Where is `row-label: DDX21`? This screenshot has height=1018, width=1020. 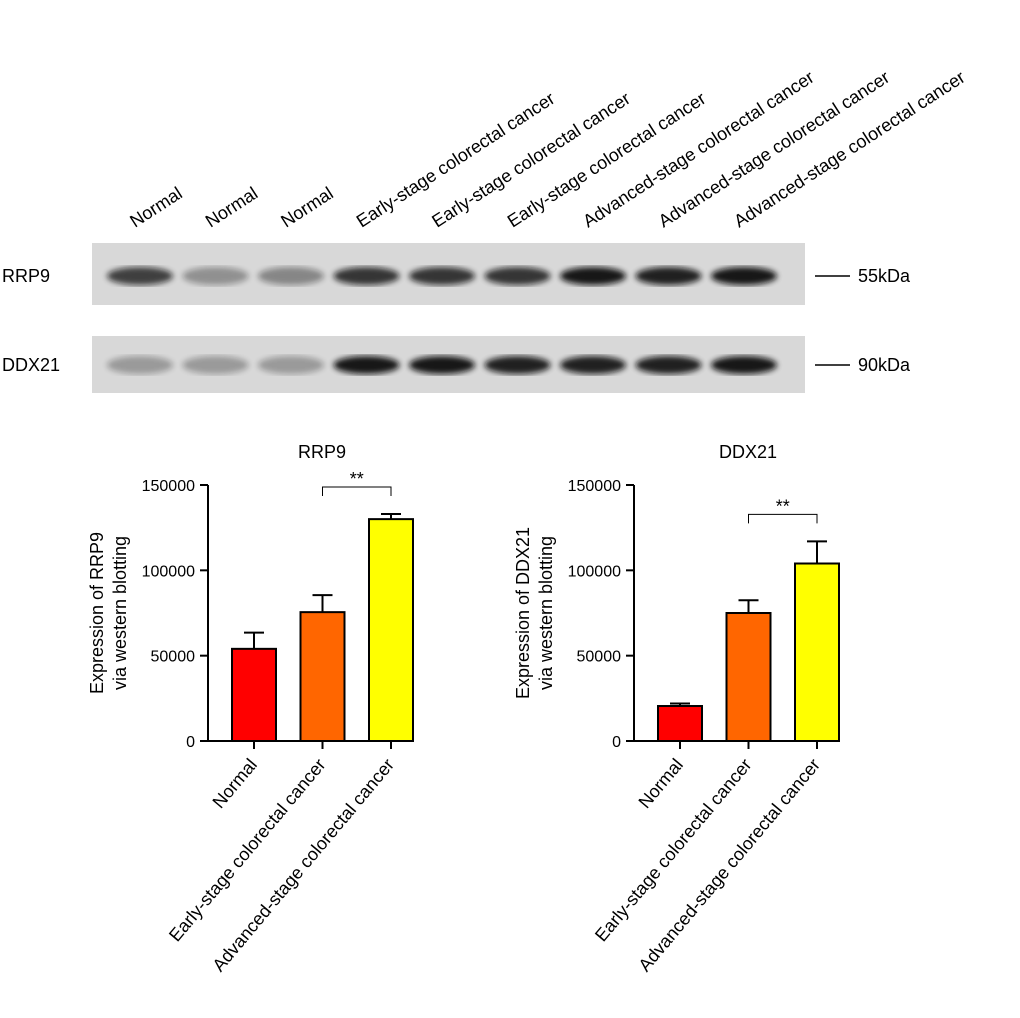 row-label: DDX21 is located at coordinates (31, 365).